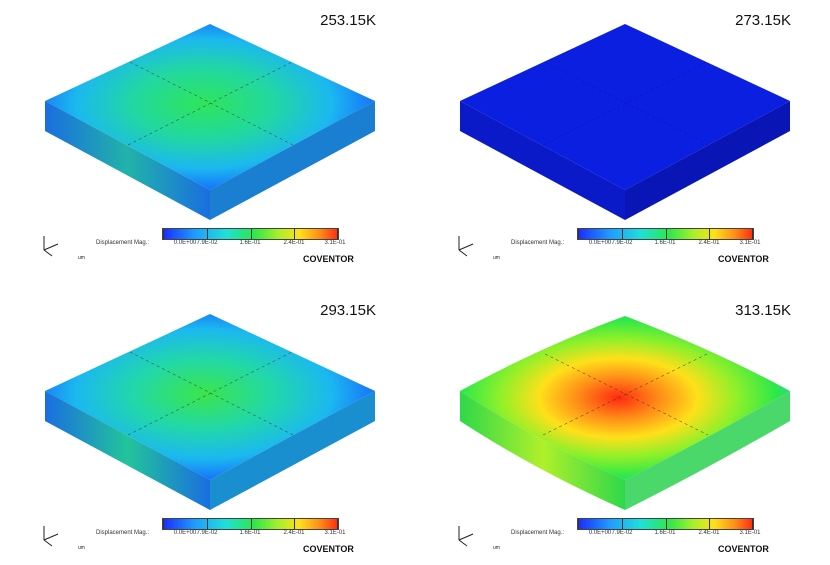  Describe the element at coordinates (348, 20) in the screenshot. I see `temperature-label: 253.15K` at that location.